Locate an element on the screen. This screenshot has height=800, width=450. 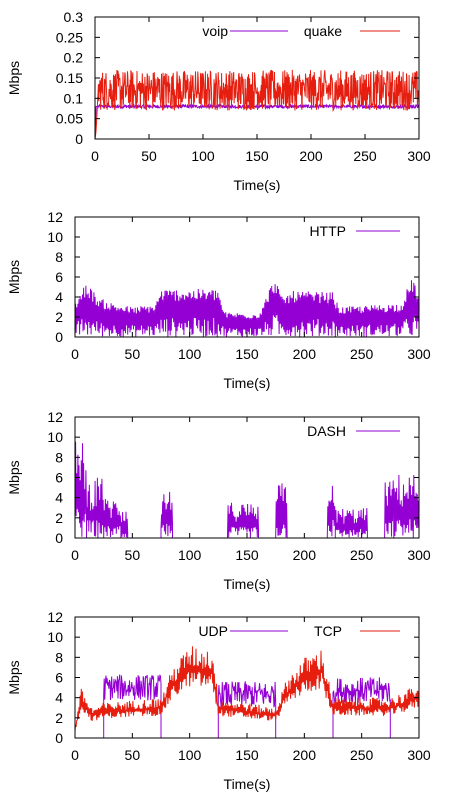
series-line-http is located at coordinates (247, 309).